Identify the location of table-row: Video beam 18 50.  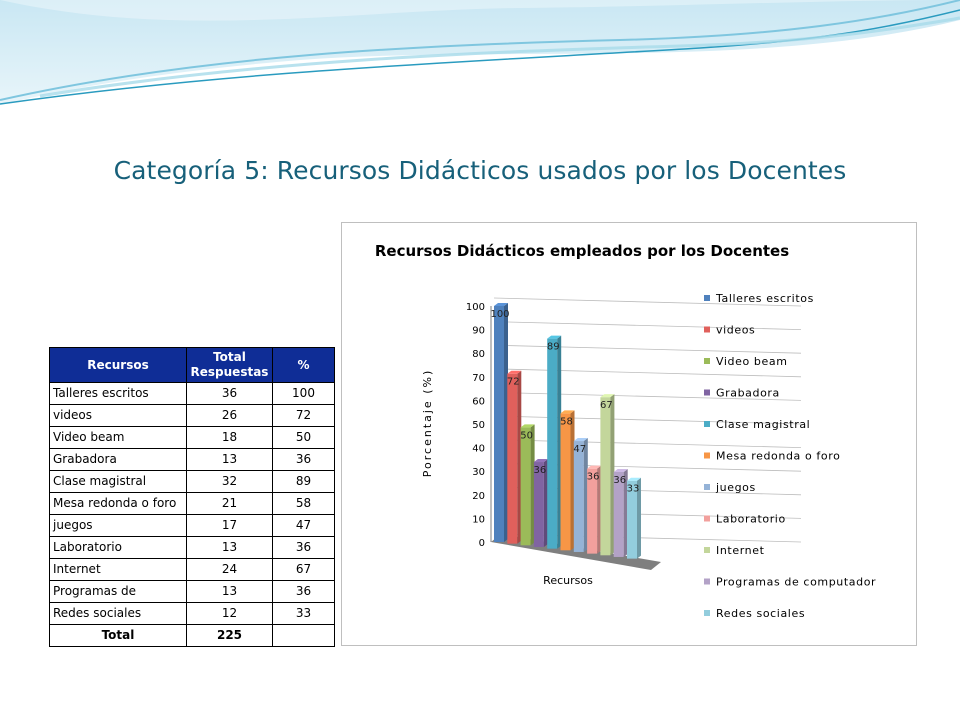
(192, 437).